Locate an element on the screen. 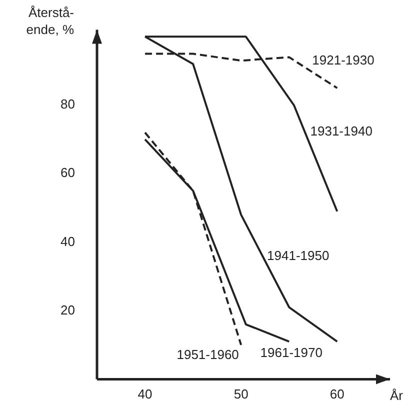  x-tick-label: 40 is located at coordinates (145, 394).